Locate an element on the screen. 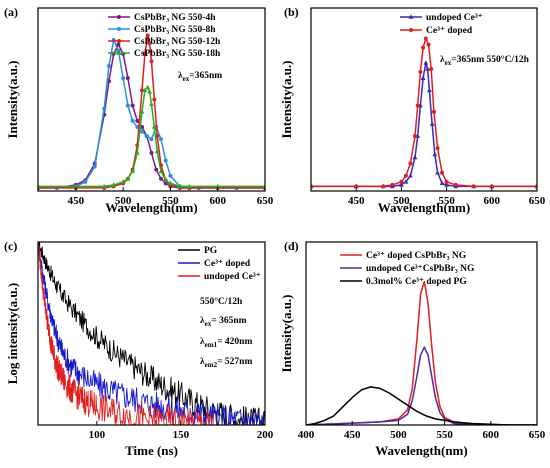 The height and width of the screenshot is (468, 550). legend-entry: 0.3mol% Ce³⁺ doped PG is located at coordinates (416, 282).